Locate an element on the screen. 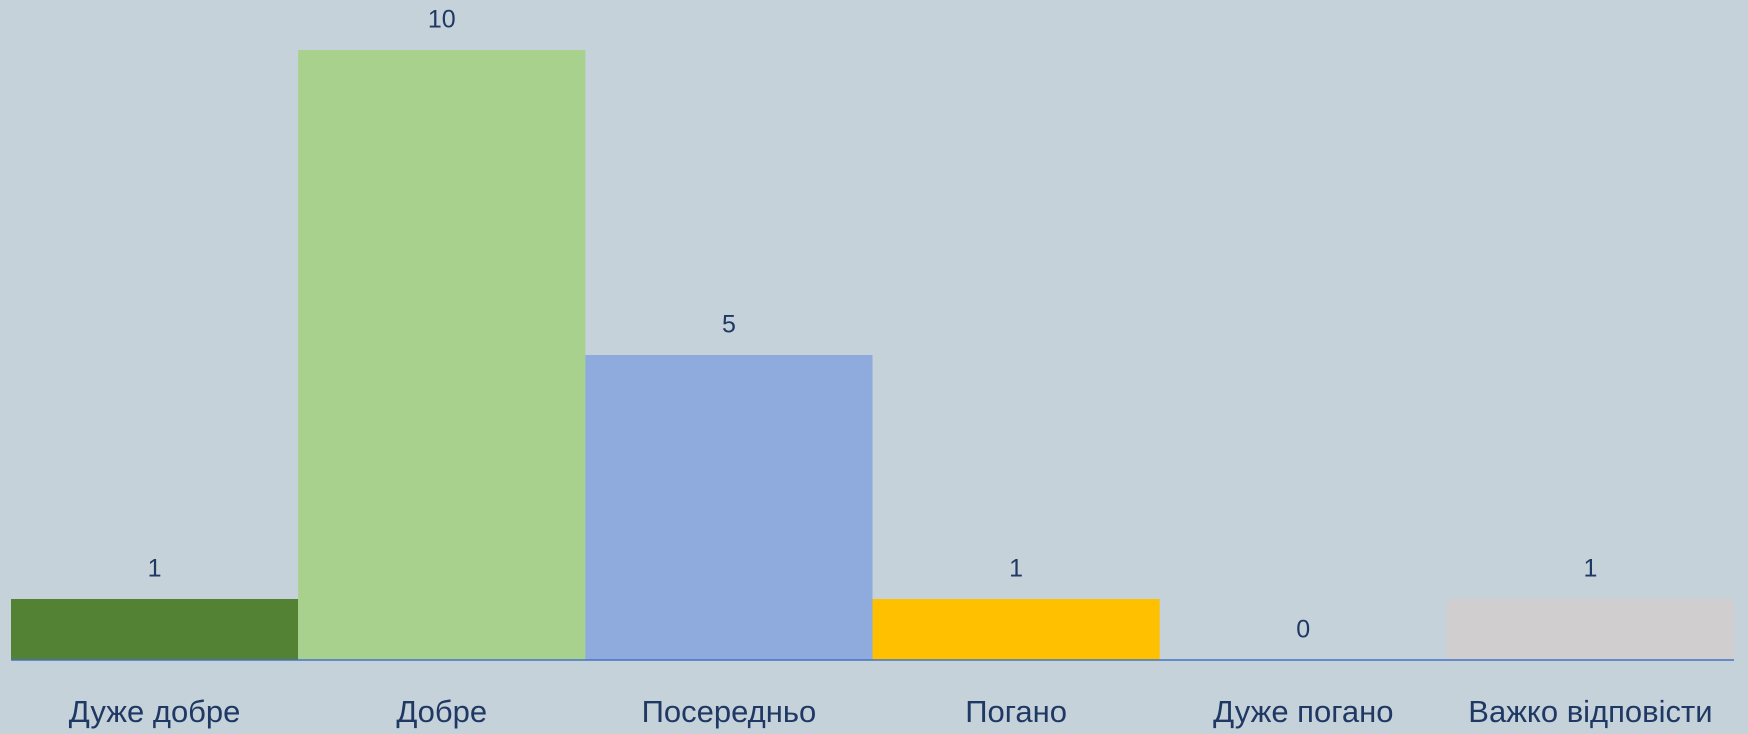  data-label: 5 is located at coordinates (729, 325).